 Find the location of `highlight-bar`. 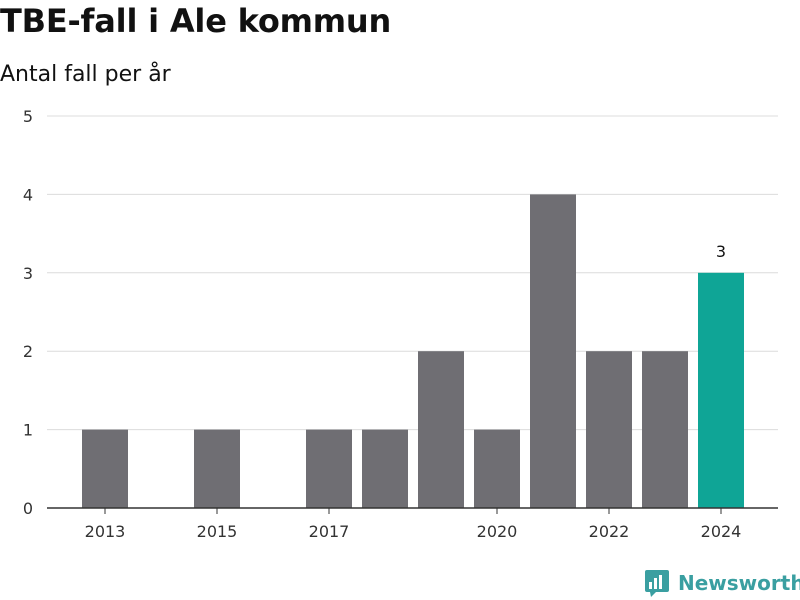

highlight-bar is located at coordinates (721, 390).